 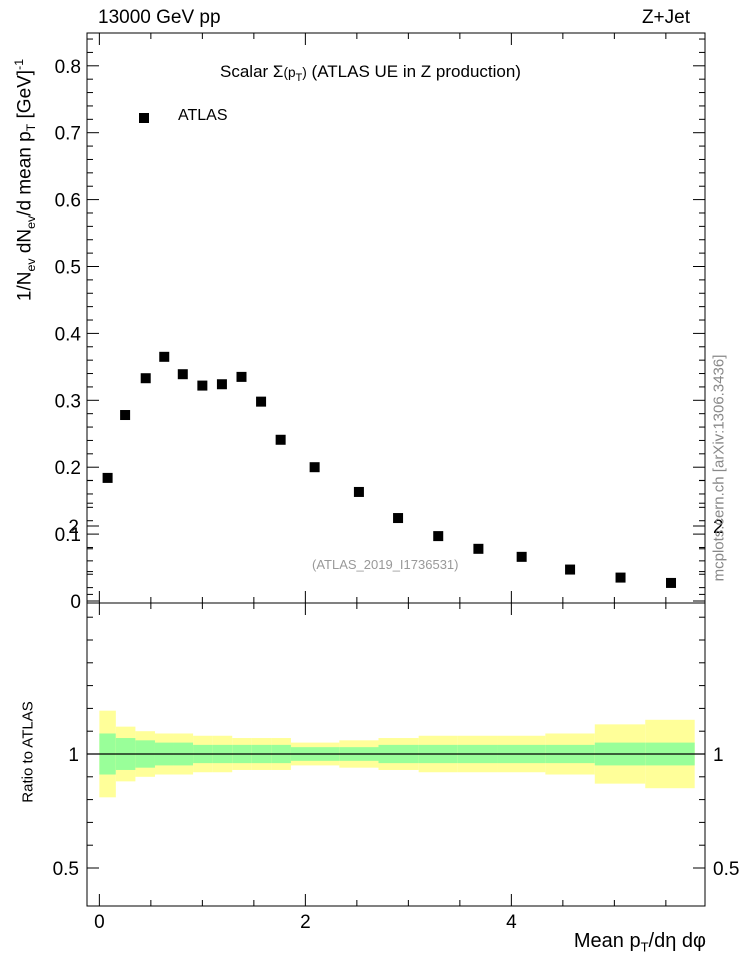 What do you see at coordinates (25, 173) in the screenshot?
I see `y-axis-label-c: /d mean p` at bounding box center [25, 173].